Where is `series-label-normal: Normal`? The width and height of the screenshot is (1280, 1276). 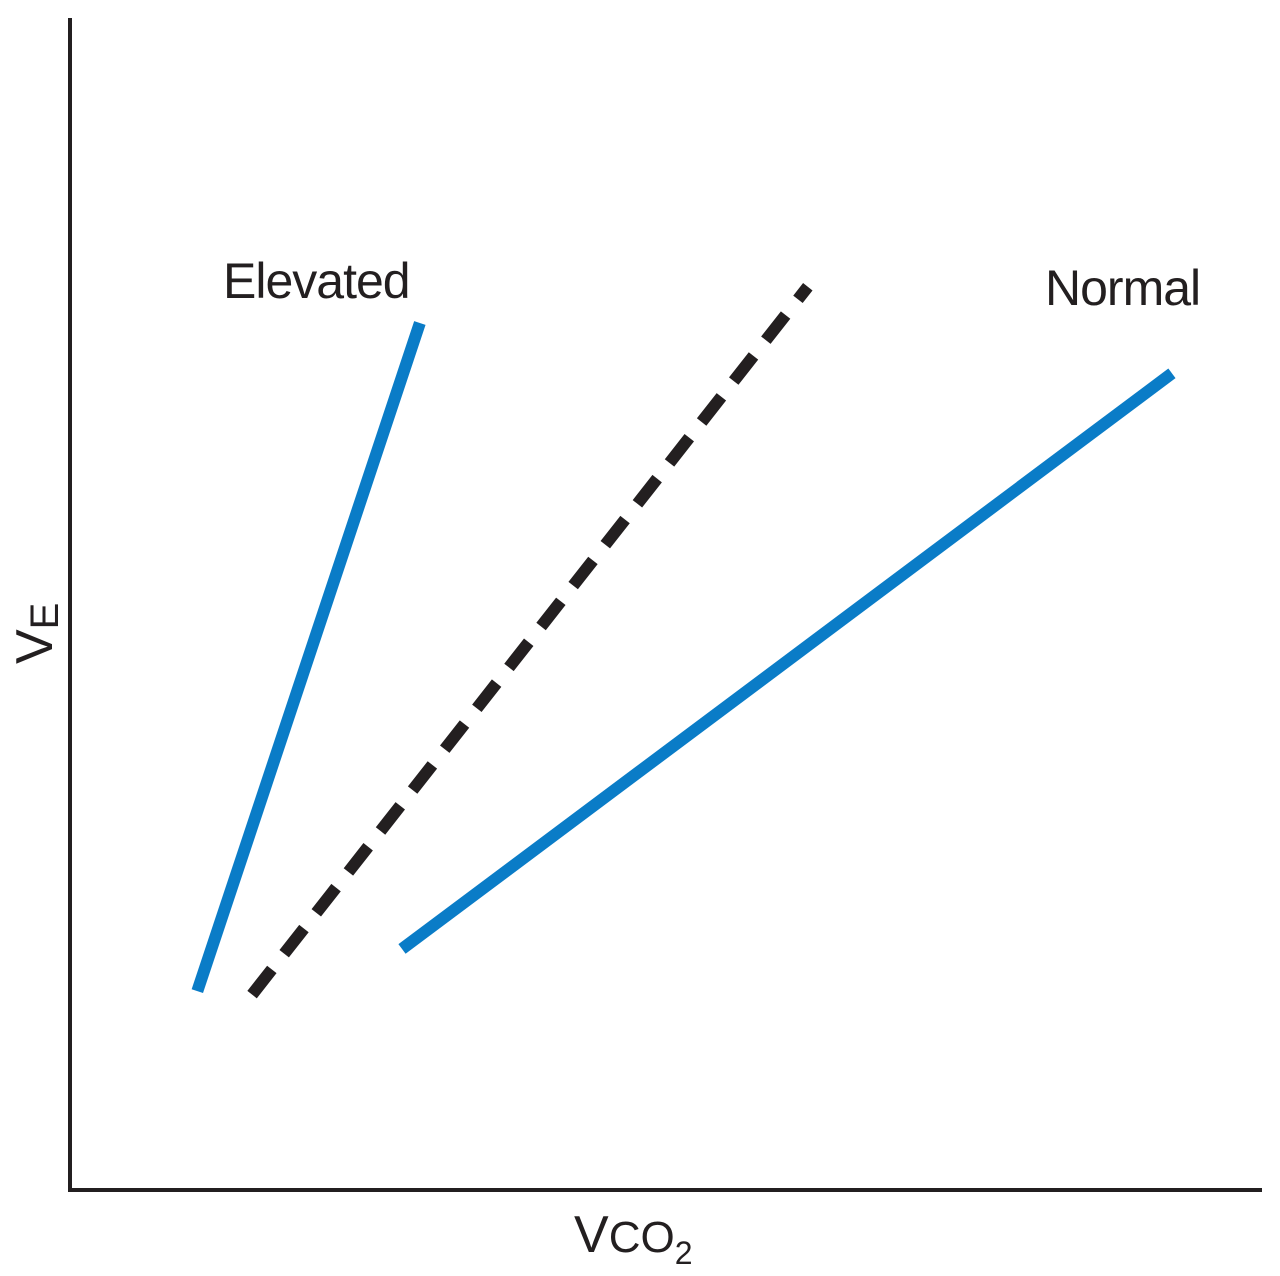
series-label-normal: Normal is located at coordinates (1122, 288).